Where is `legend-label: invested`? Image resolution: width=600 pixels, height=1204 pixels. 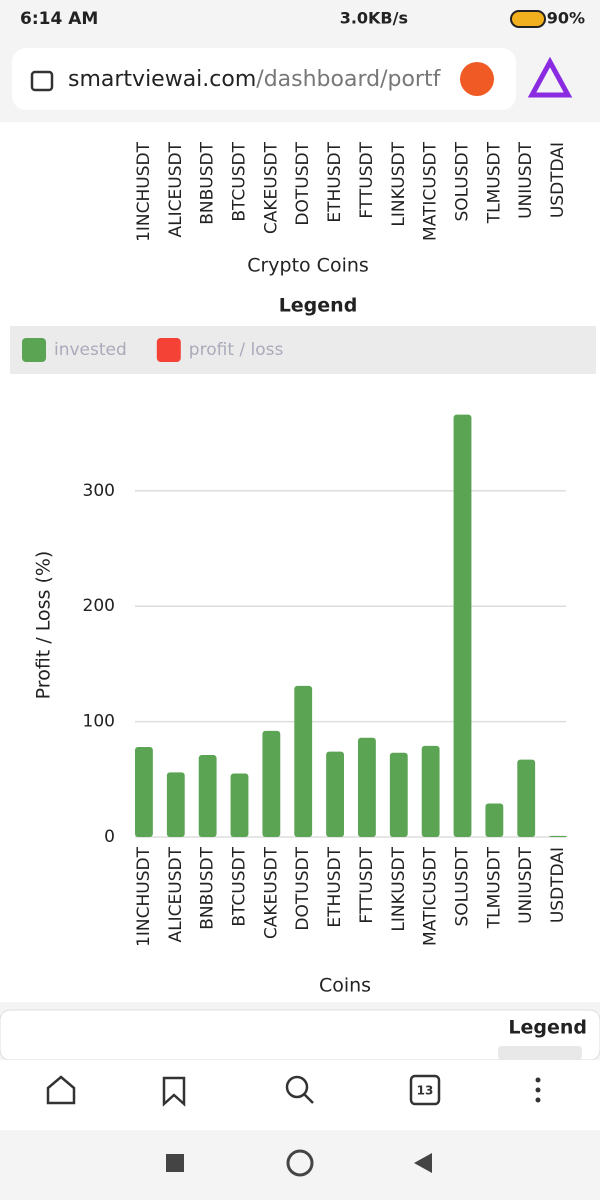
legend-label: invested is located at coordinates (90, 350).